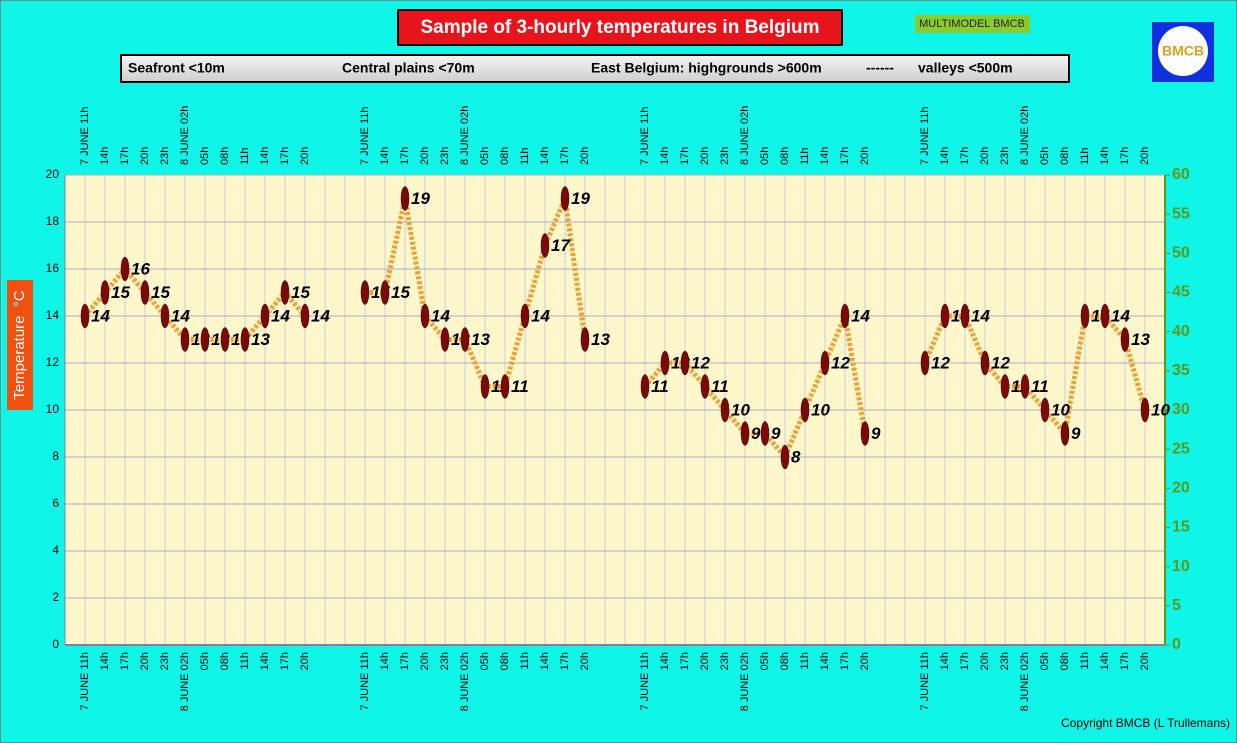 The image size is (1237, 743). Describe the element at coordinates (561, 245) in the screenshot. I see `data-label: 17` at that location.